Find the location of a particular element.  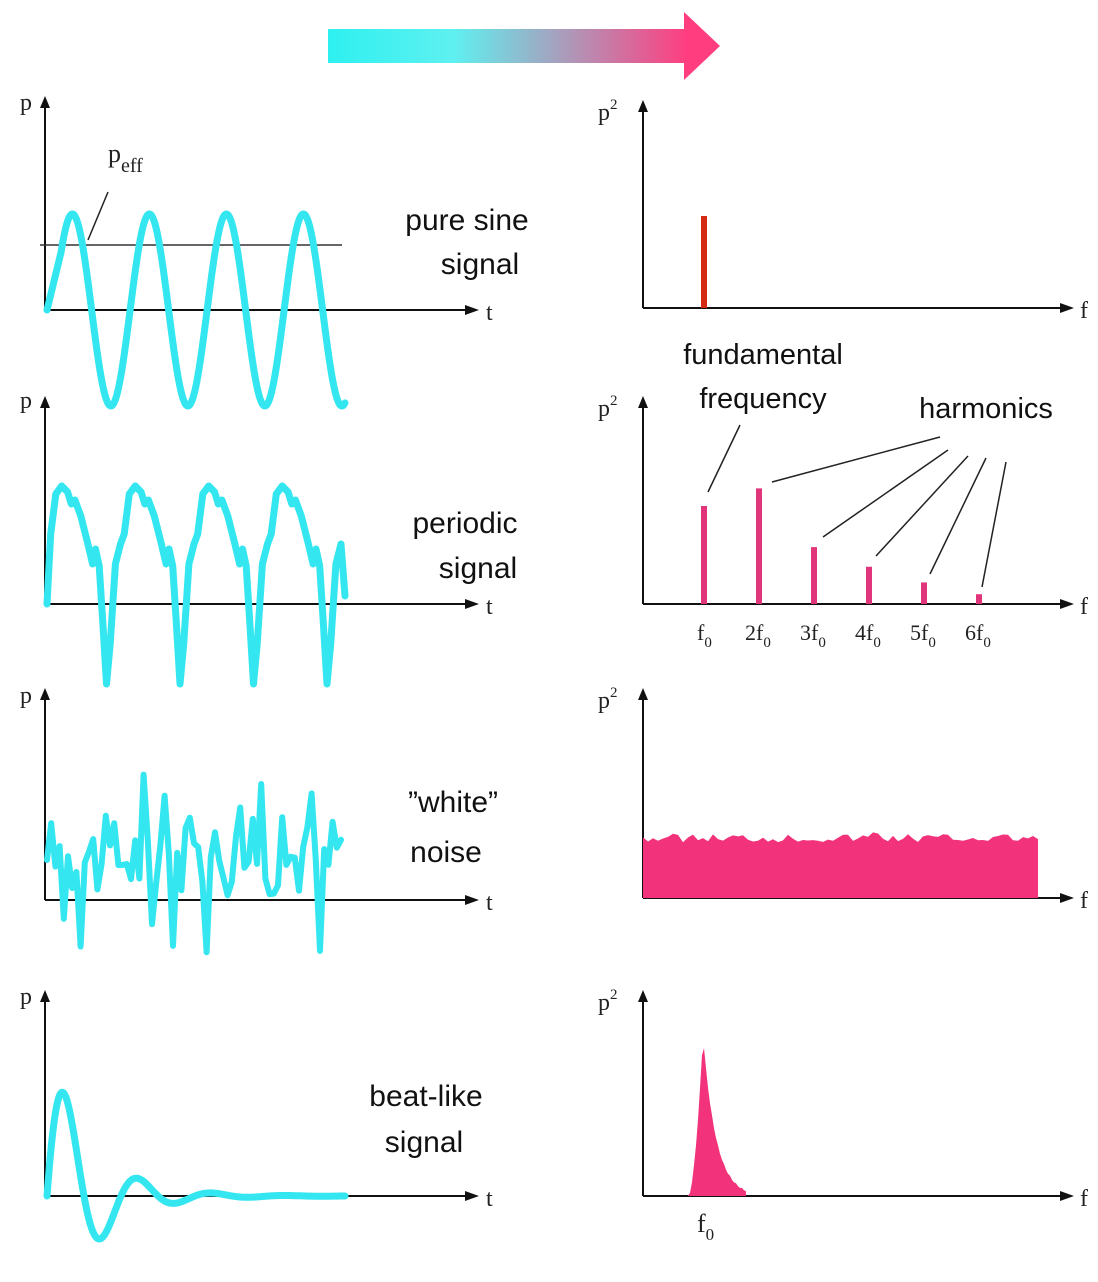

harmonic-tick-4: 4f0 is located at coordinates (868, 635).